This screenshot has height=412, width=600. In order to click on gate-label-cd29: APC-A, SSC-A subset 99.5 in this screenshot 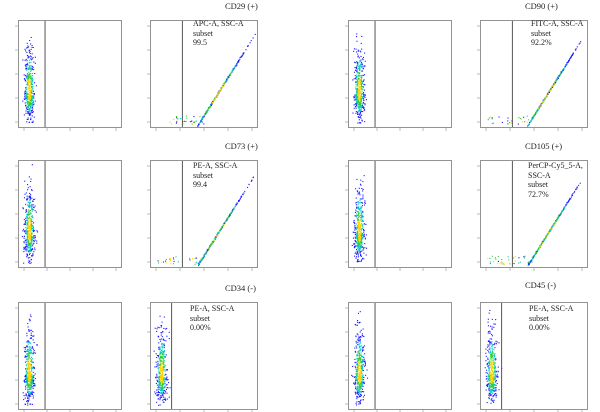, I will do `click(218, 33)`.